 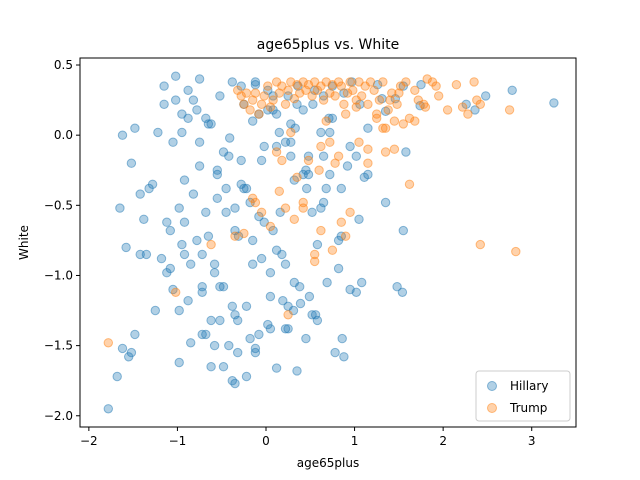 I want to click on y-tick-label: 0.5, so click(x=63, y=65).